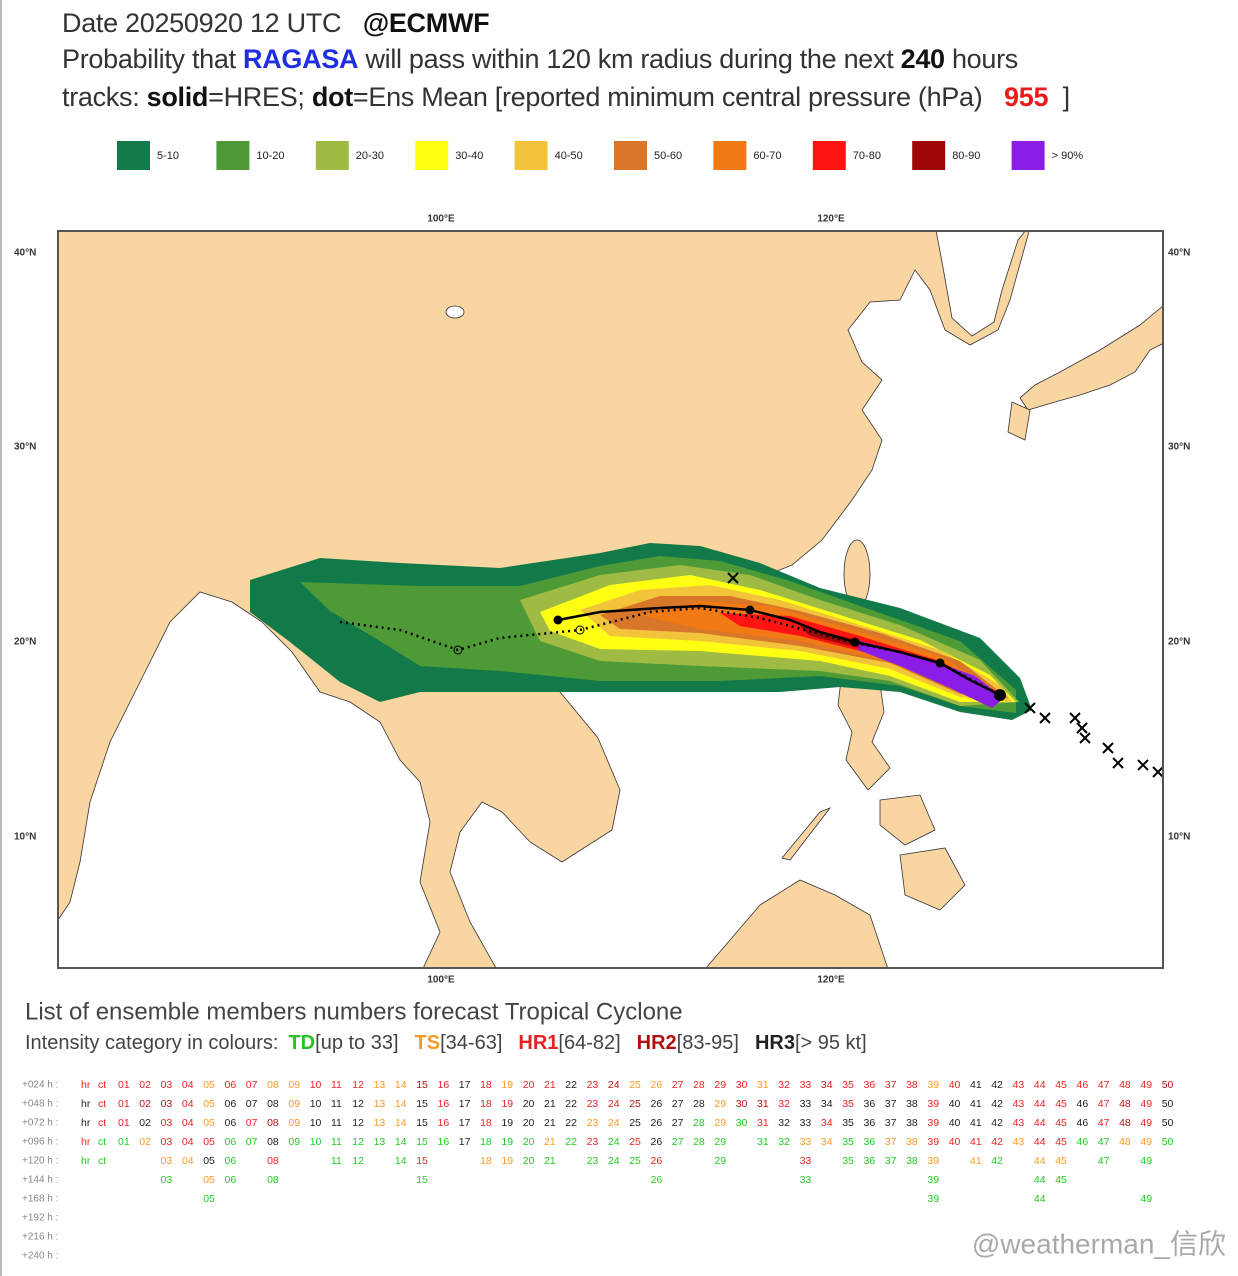 The image size is (1238, 1276). Describe the element at coordinates (252, 1085) in the screenshot. I see `member-number: 07` at that location.